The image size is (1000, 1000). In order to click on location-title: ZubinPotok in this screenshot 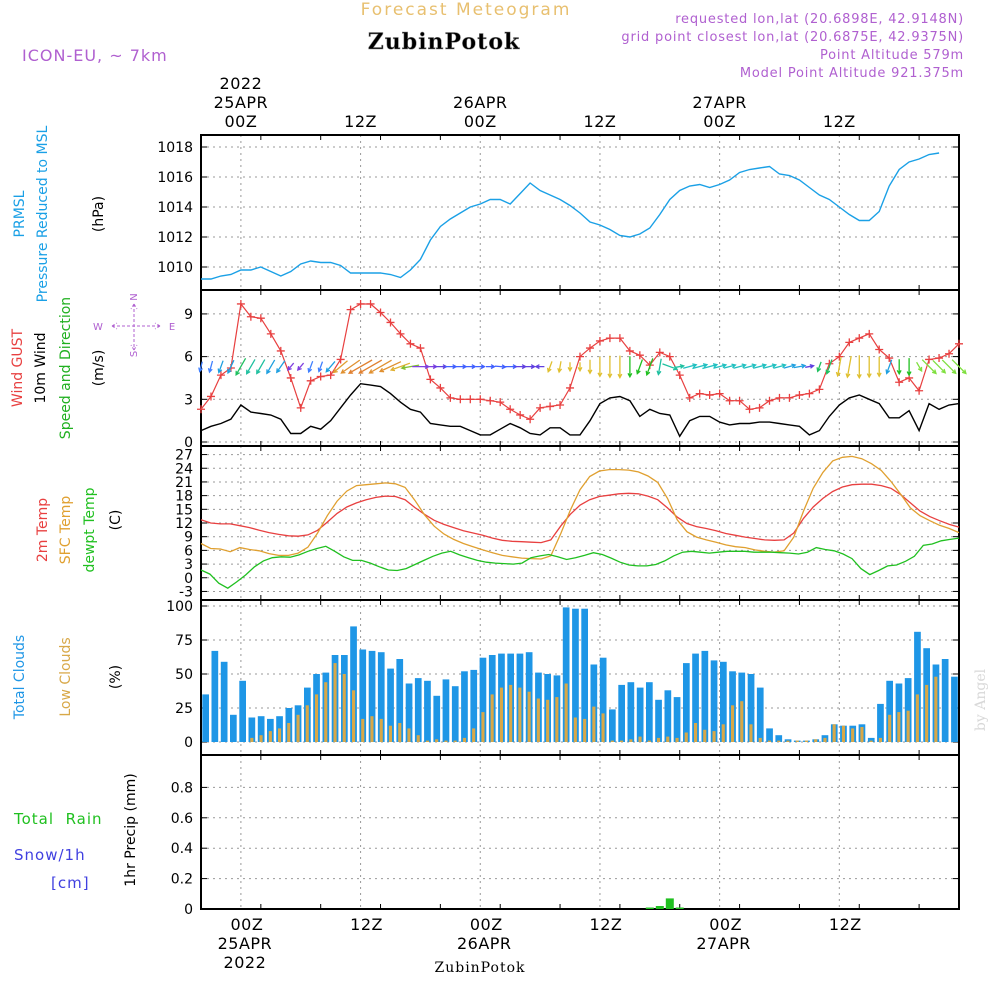, I will do `click(444, 42)`.